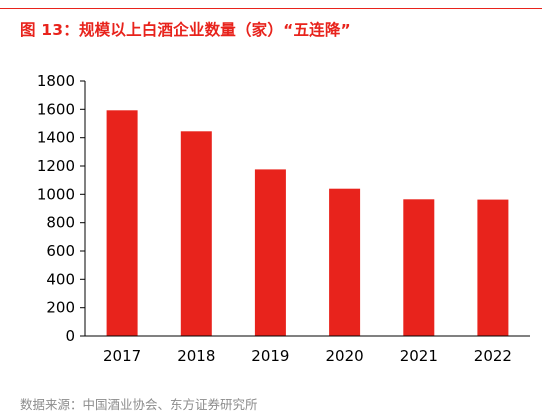 This screenshot has width=542, height=418. Describe the element at coordinates (196, 356) in the screenshot. I see `x-tick-label-2018: 2018` at that location.